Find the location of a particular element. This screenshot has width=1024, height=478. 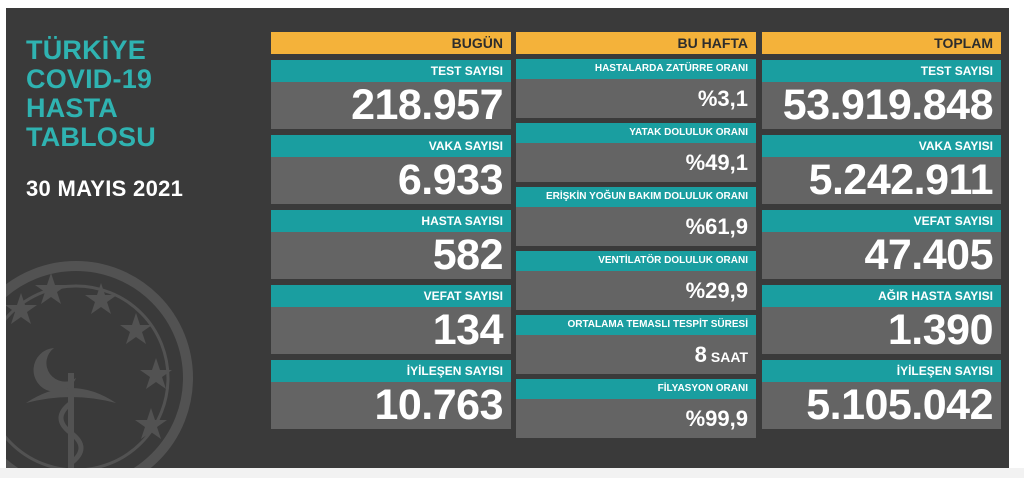

card-value: %49,1 is located at coordinates (636, 162).